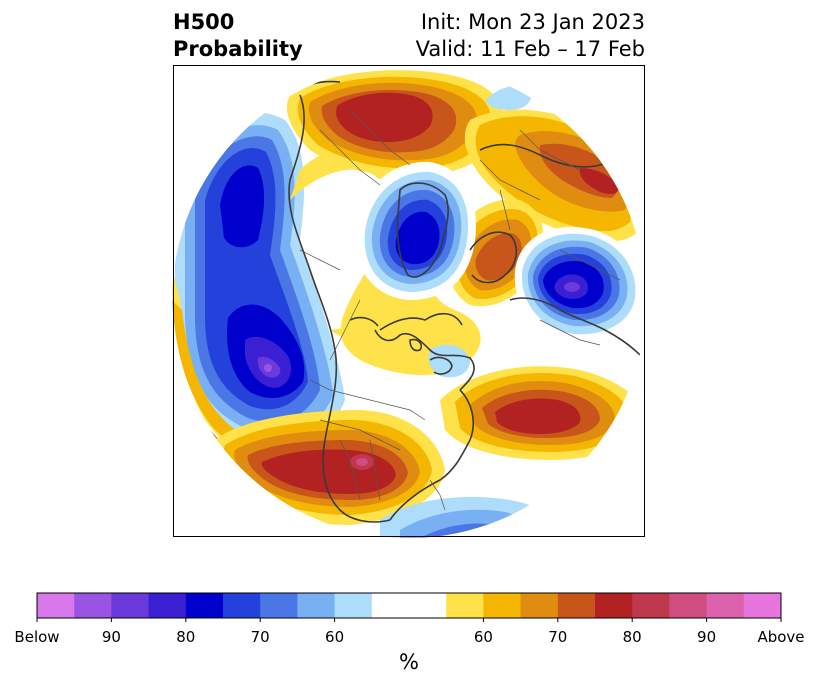 Image resolution: width=819 pixels, height=686 pixels. I want to click on title-quantity: Probability, so click(238, 49).